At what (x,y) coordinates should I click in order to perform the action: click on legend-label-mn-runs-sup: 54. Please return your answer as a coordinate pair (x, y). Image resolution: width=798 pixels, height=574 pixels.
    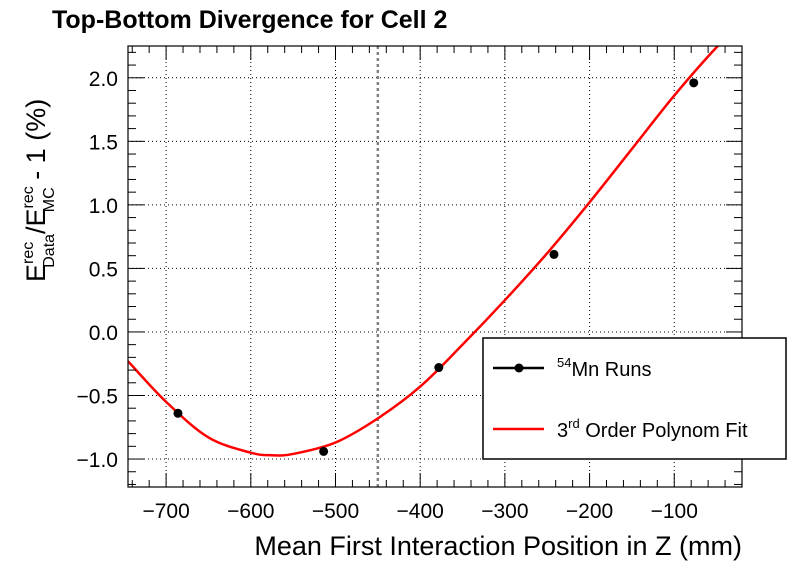
    Looking at the image, I should click on (564, 362).